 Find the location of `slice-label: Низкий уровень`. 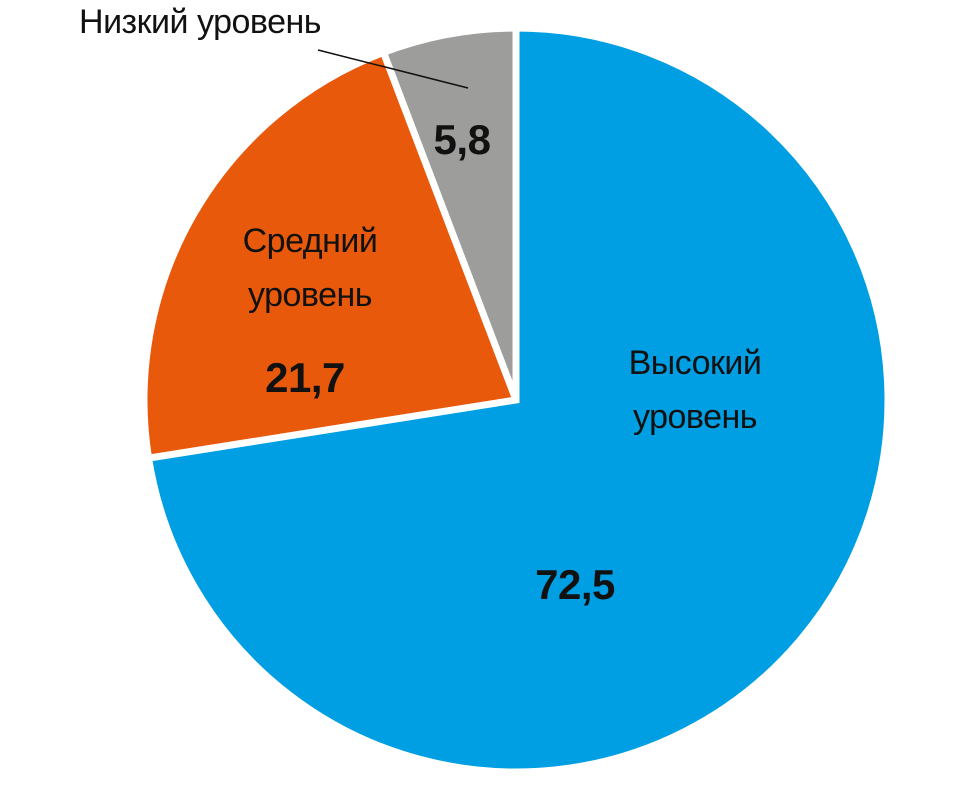

slice-label: Низкий уровень is located at coordinates (200, 22).